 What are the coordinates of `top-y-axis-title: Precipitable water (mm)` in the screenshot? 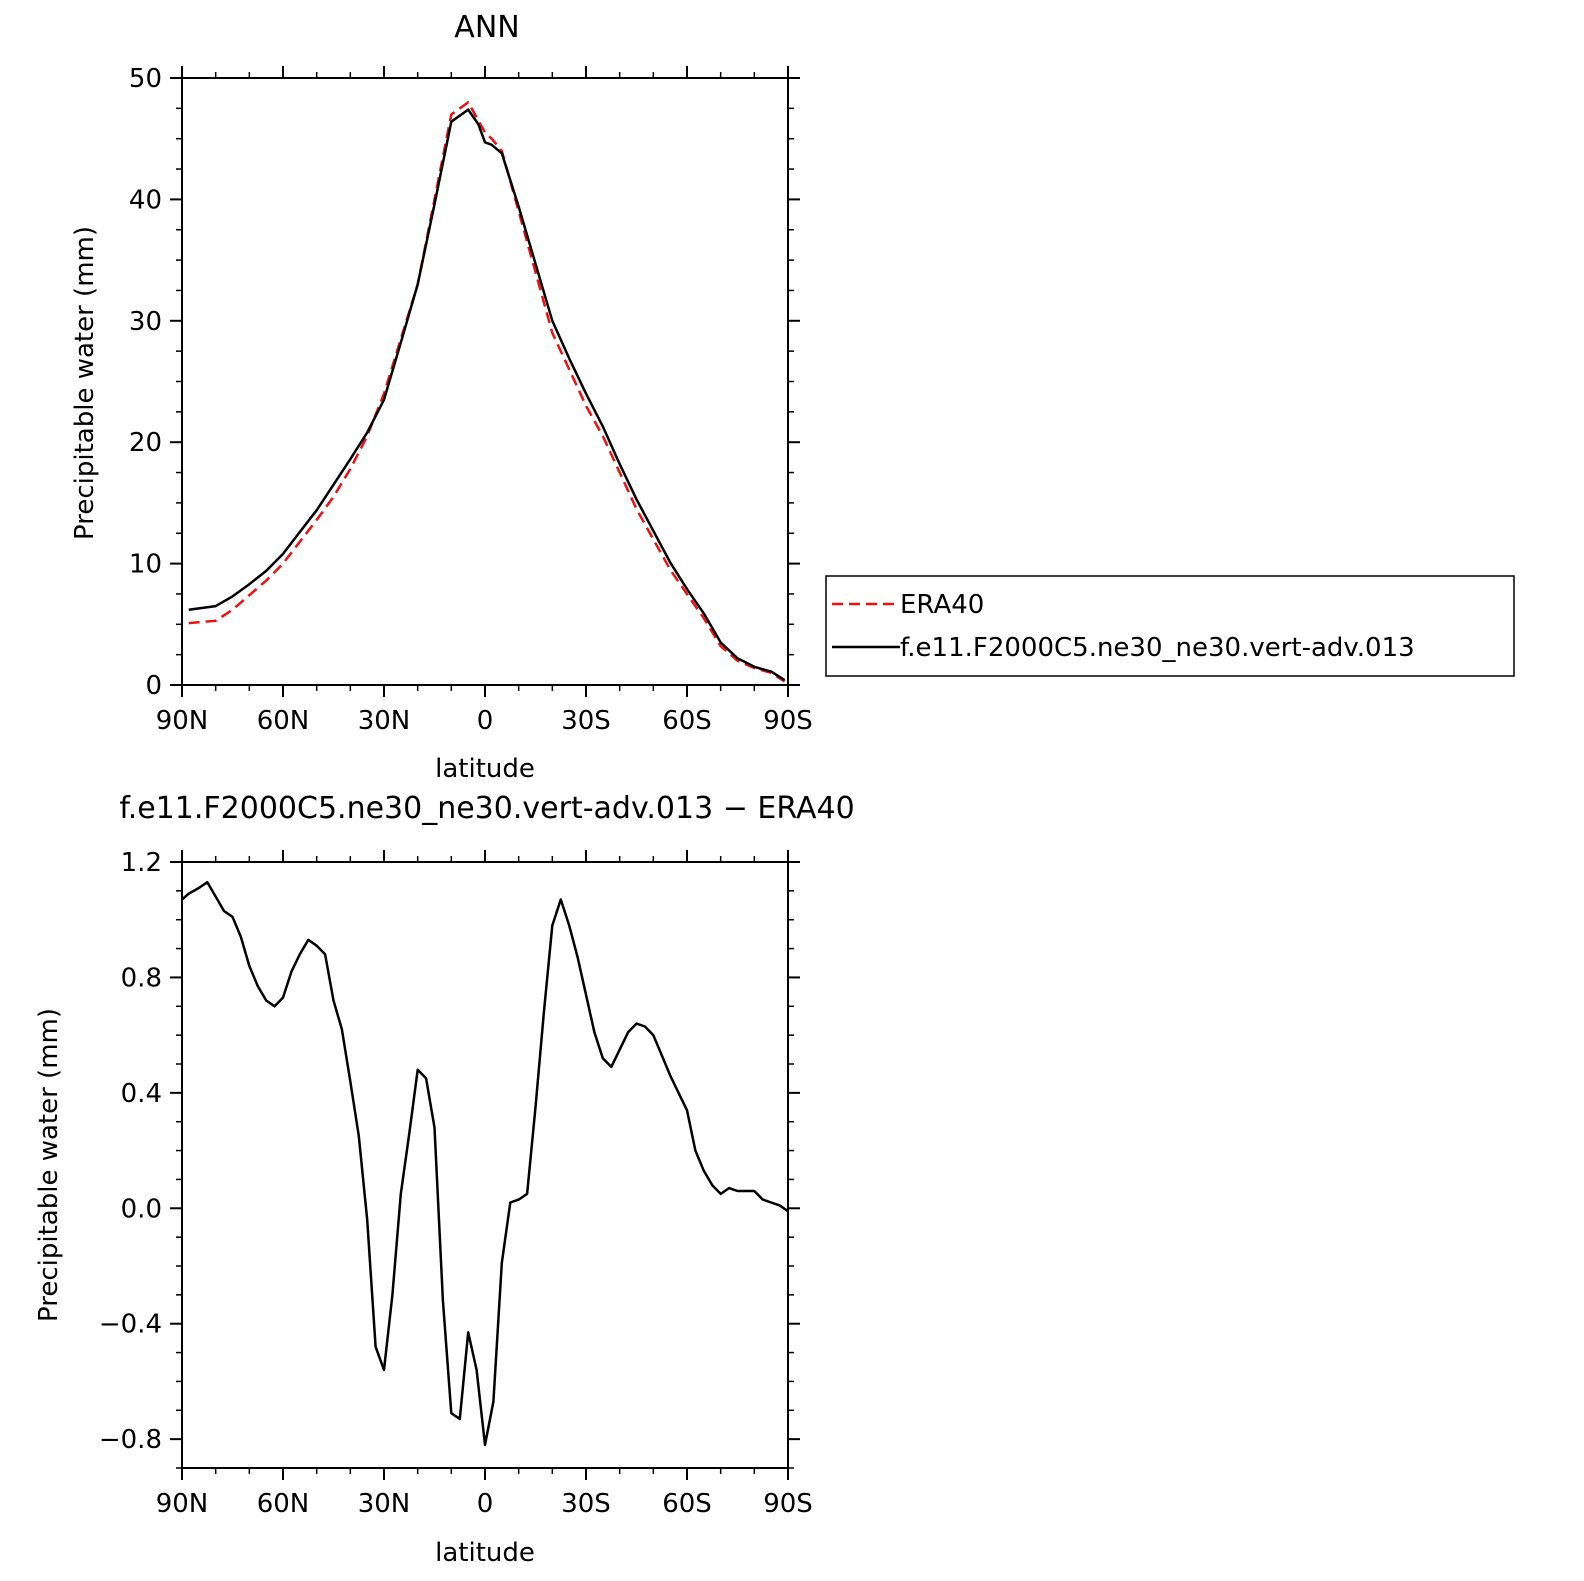 It's located at (85, 383).